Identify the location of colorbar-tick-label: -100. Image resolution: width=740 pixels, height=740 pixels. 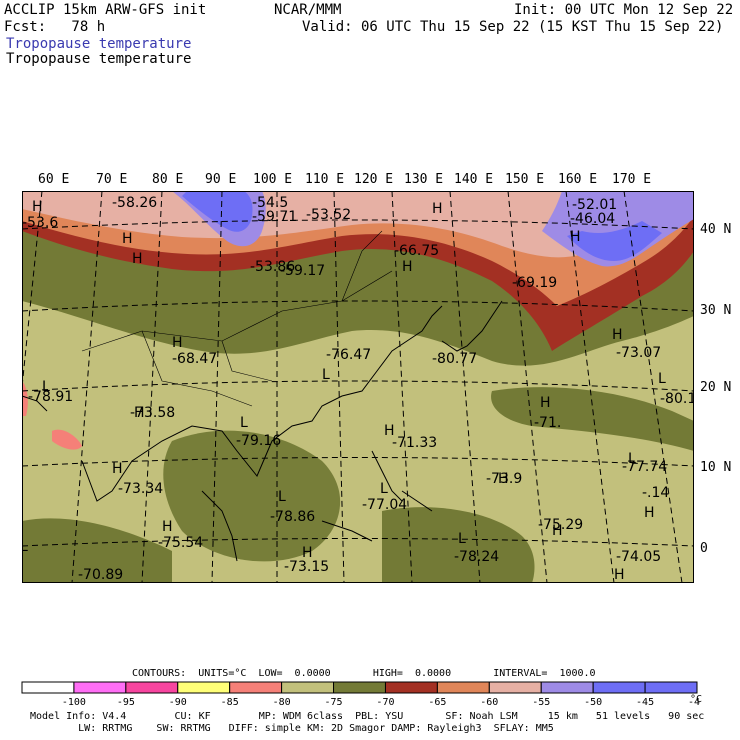
(74, 702).